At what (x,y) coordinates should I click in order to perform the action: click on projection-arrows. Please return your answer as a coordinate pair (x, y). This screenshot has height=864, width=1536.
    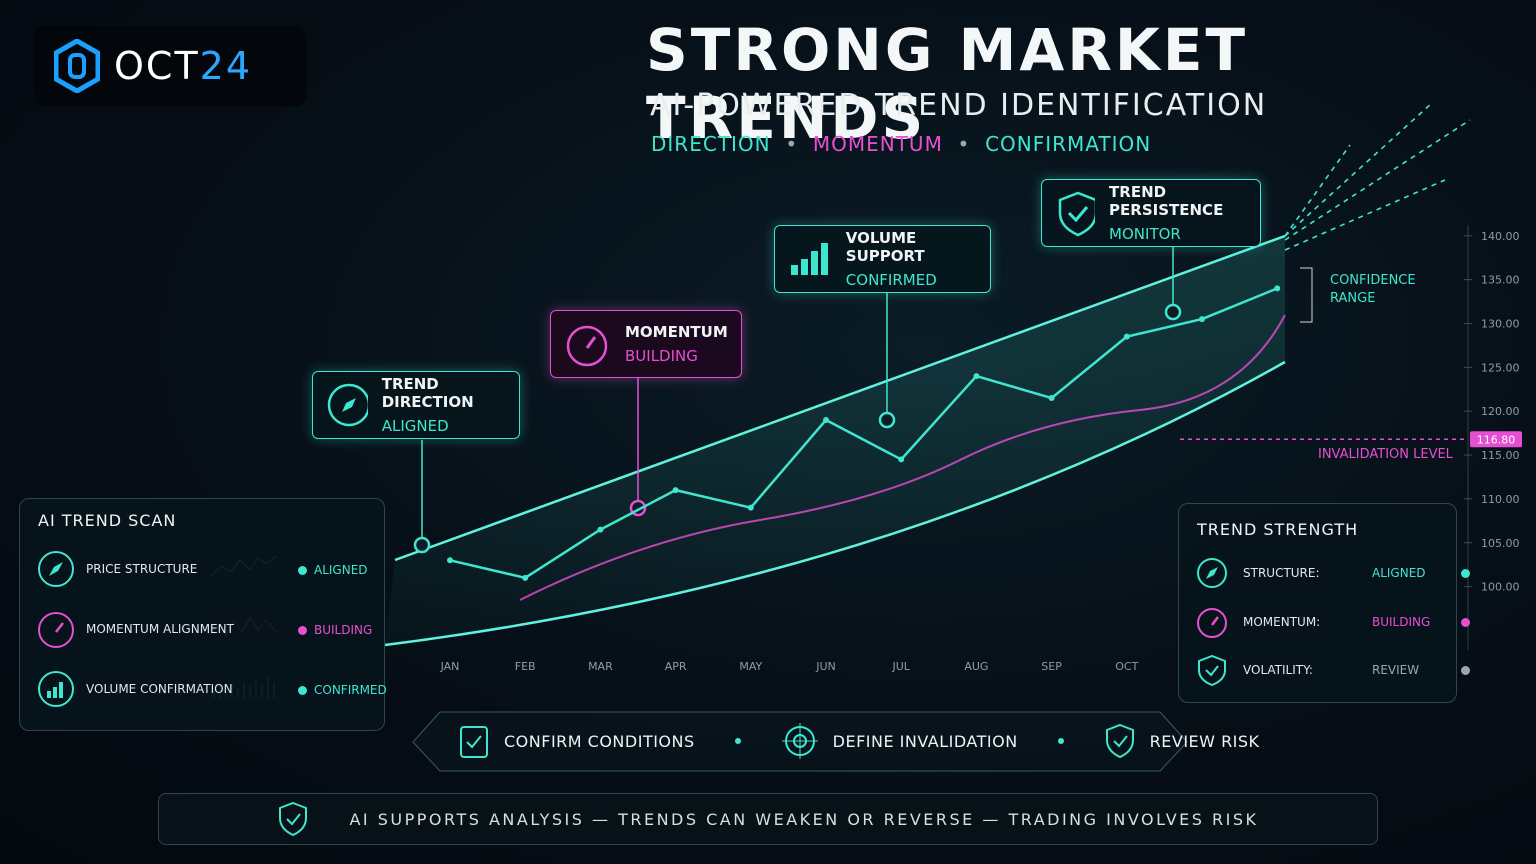
    Looking at the image, I should click on (1377, 176).